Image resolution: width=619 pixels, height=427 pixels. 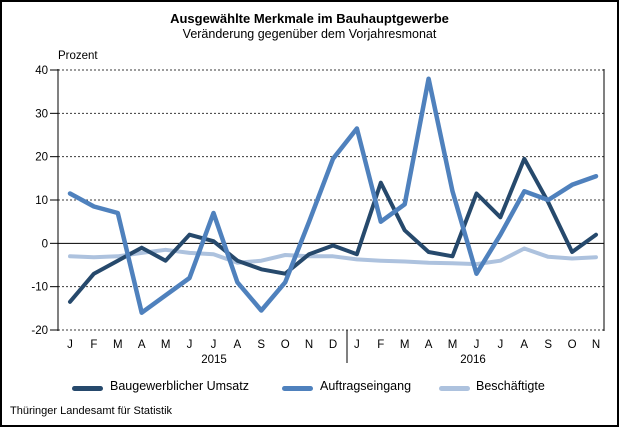 What do you see at coordinates (78, 56) in the screenshot?
I see `y-axis-unit-label: Prozent` at bounding box center [78, 56].